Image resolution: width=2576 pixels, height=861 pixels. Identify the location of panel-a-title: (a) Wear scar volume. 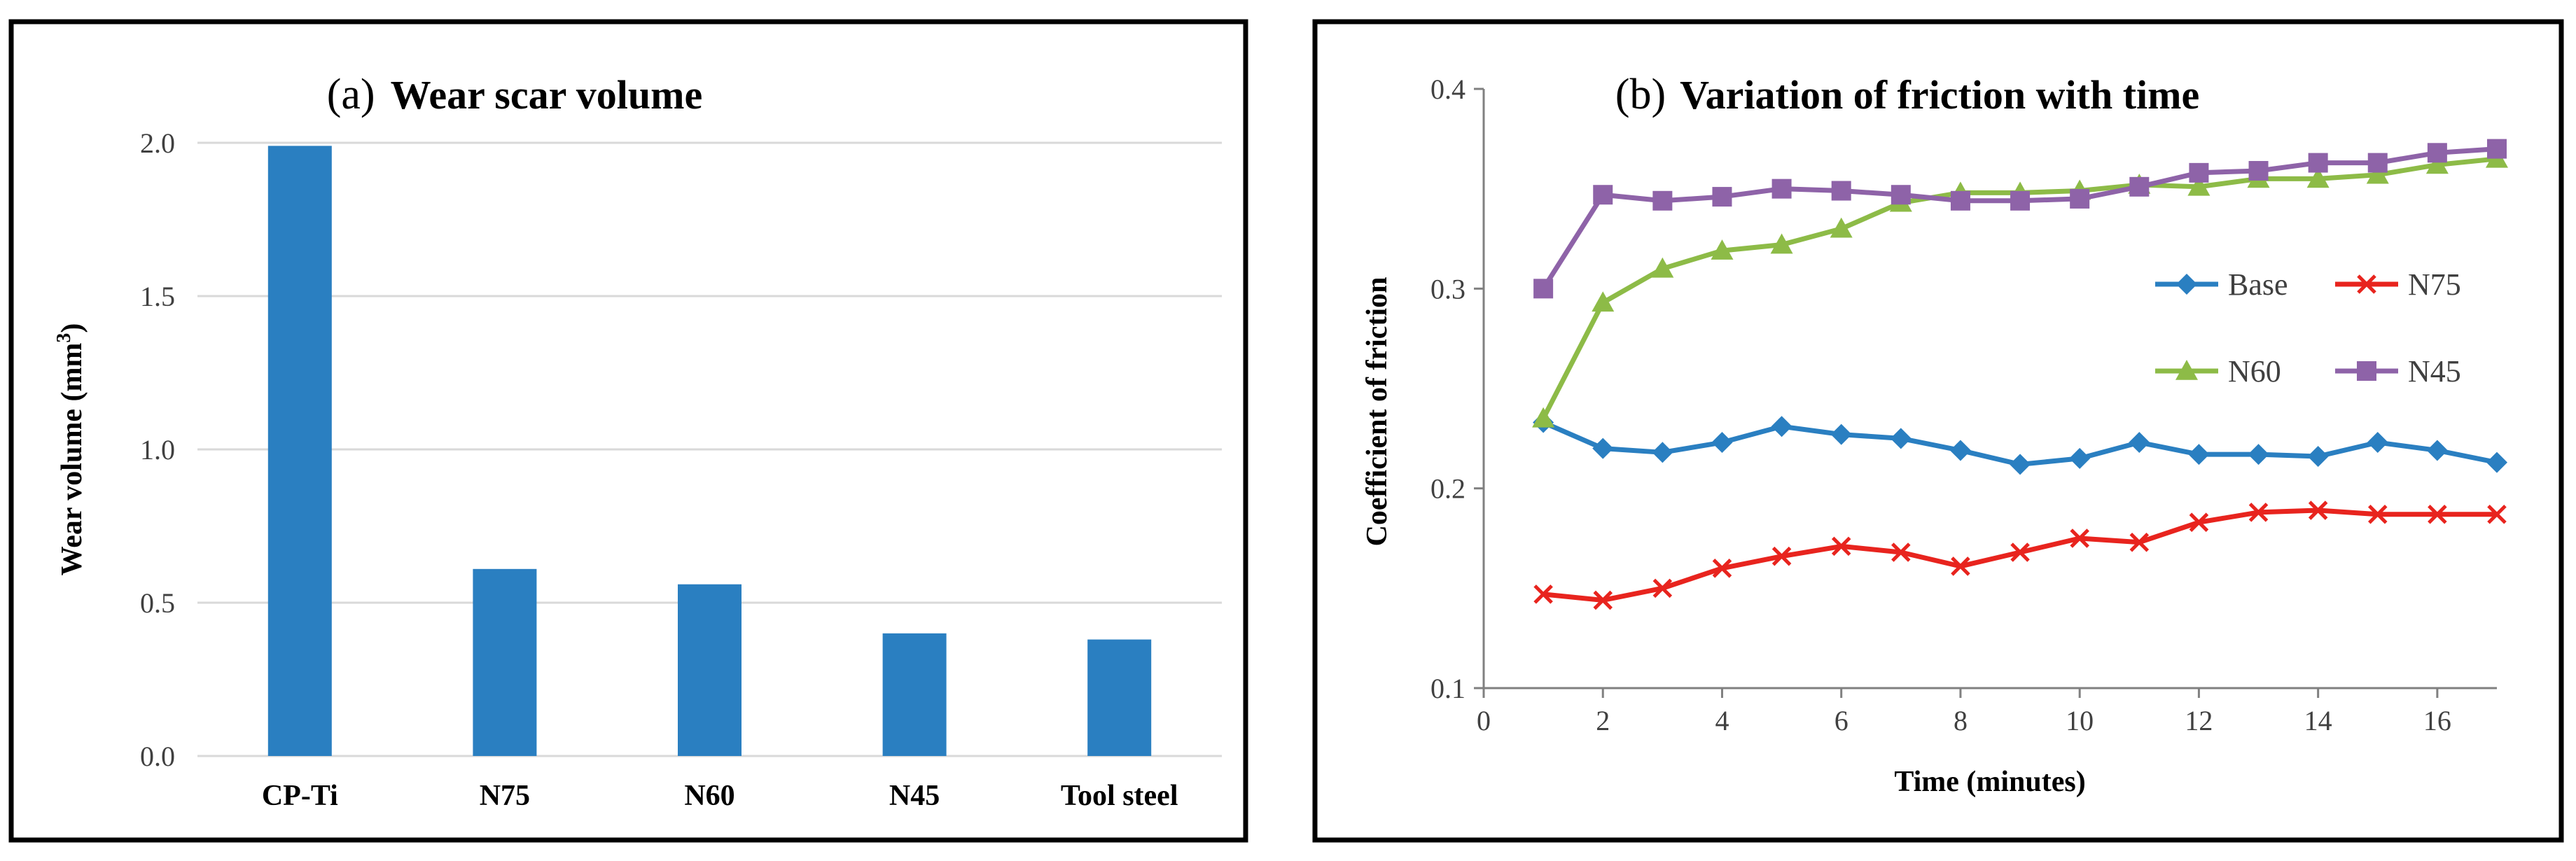
(515, 94).